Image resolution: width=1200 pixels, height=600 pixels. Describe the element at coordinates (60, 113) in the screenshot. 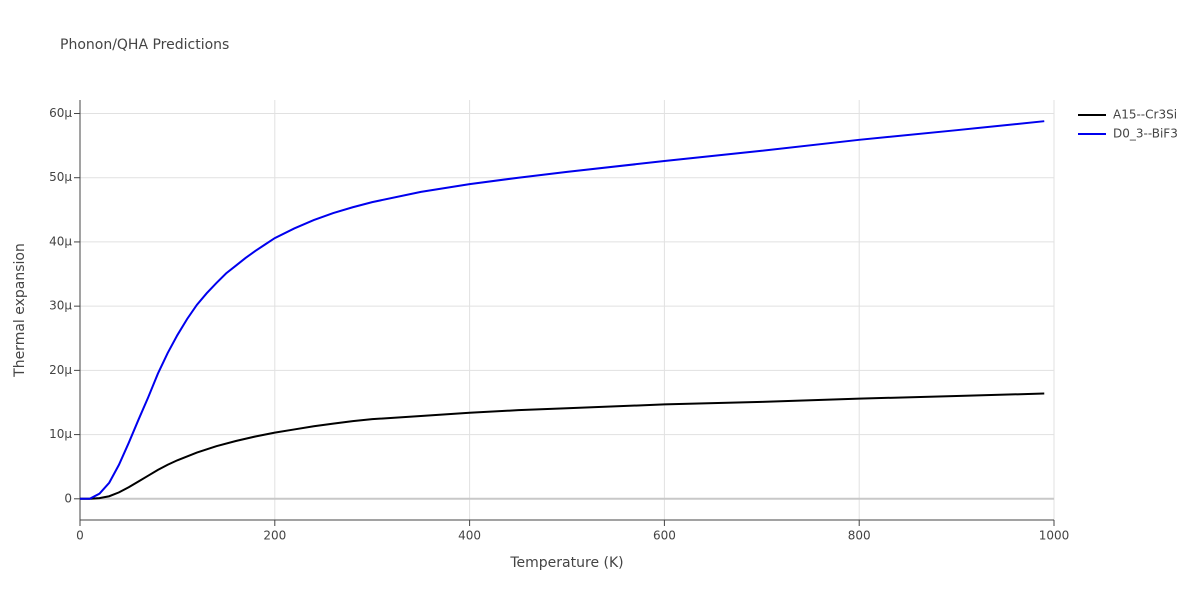

I see `y-tick-label: 60µ` at that location.